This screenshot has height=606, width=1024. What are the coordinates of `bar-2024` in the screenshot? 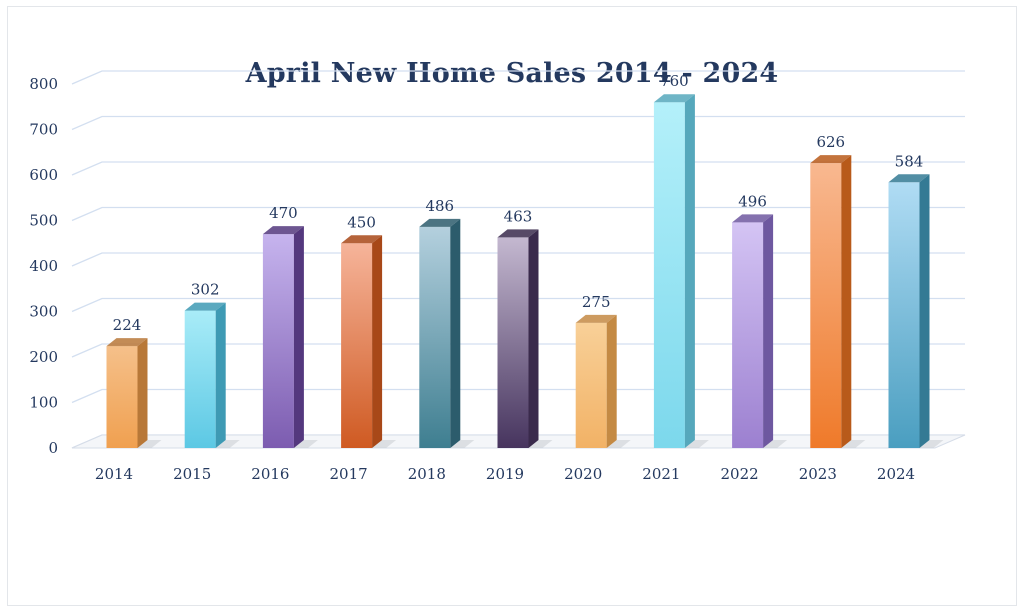 It's located at (916, 311).